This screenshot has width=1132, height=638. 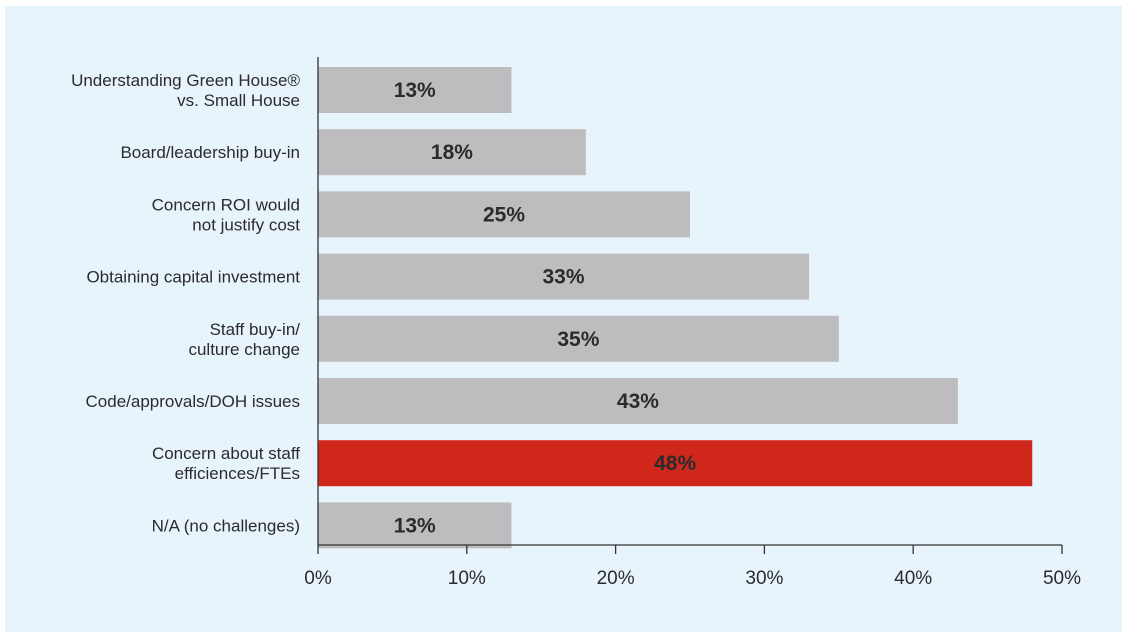 I want to click on bar-value-label: 35%, so click(x=578, y=339).